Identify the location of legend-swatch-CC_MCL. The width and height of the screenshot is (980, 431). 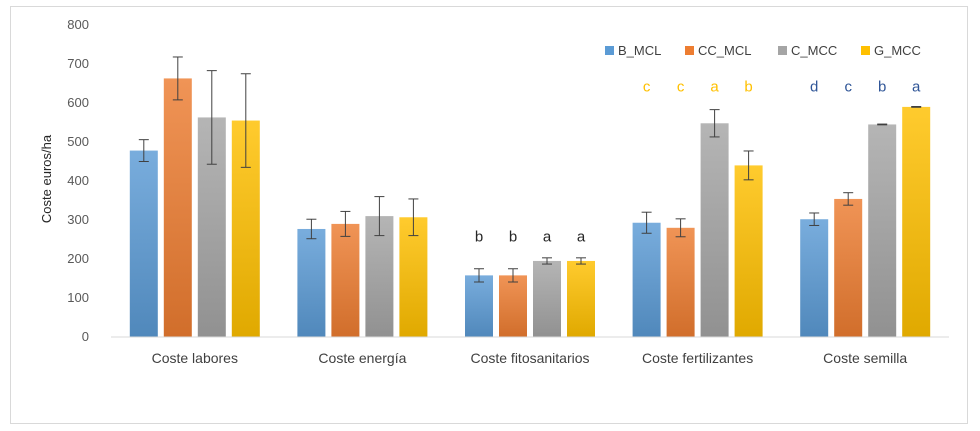
(689, 50).